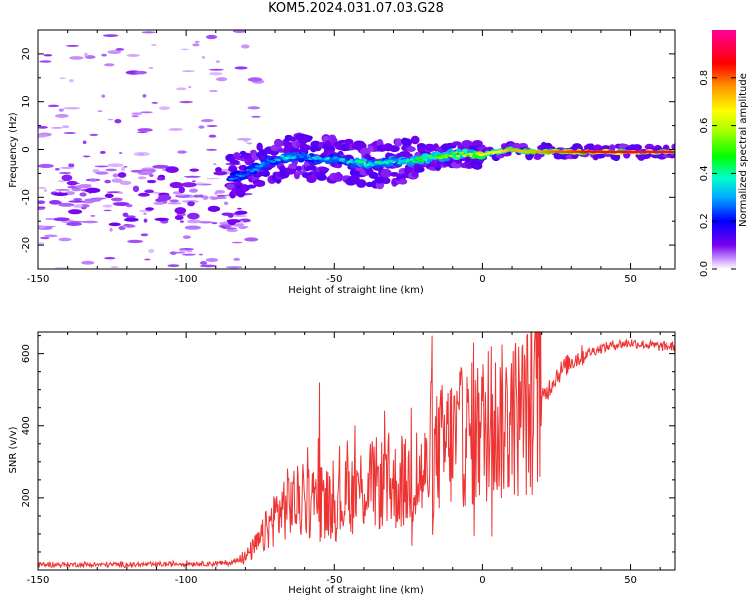 The width and height of the screenshot is (750, 600). I want to click on snr-x-tick-label: -50, so click(334, 580).